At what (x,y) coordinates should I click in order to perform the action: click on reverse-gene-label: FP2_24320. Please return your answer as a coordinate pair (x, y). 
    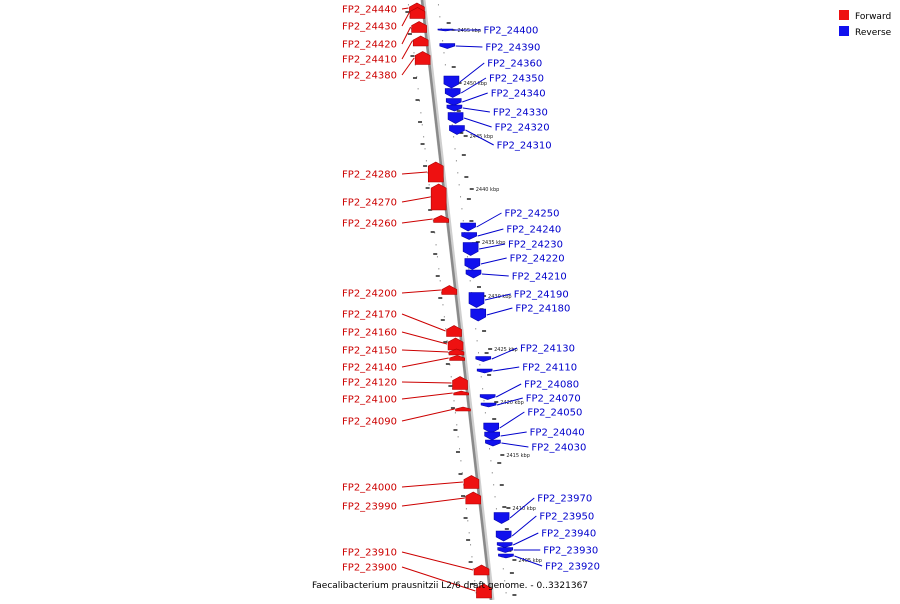
    Looking at the image, I should click on (522, 128).